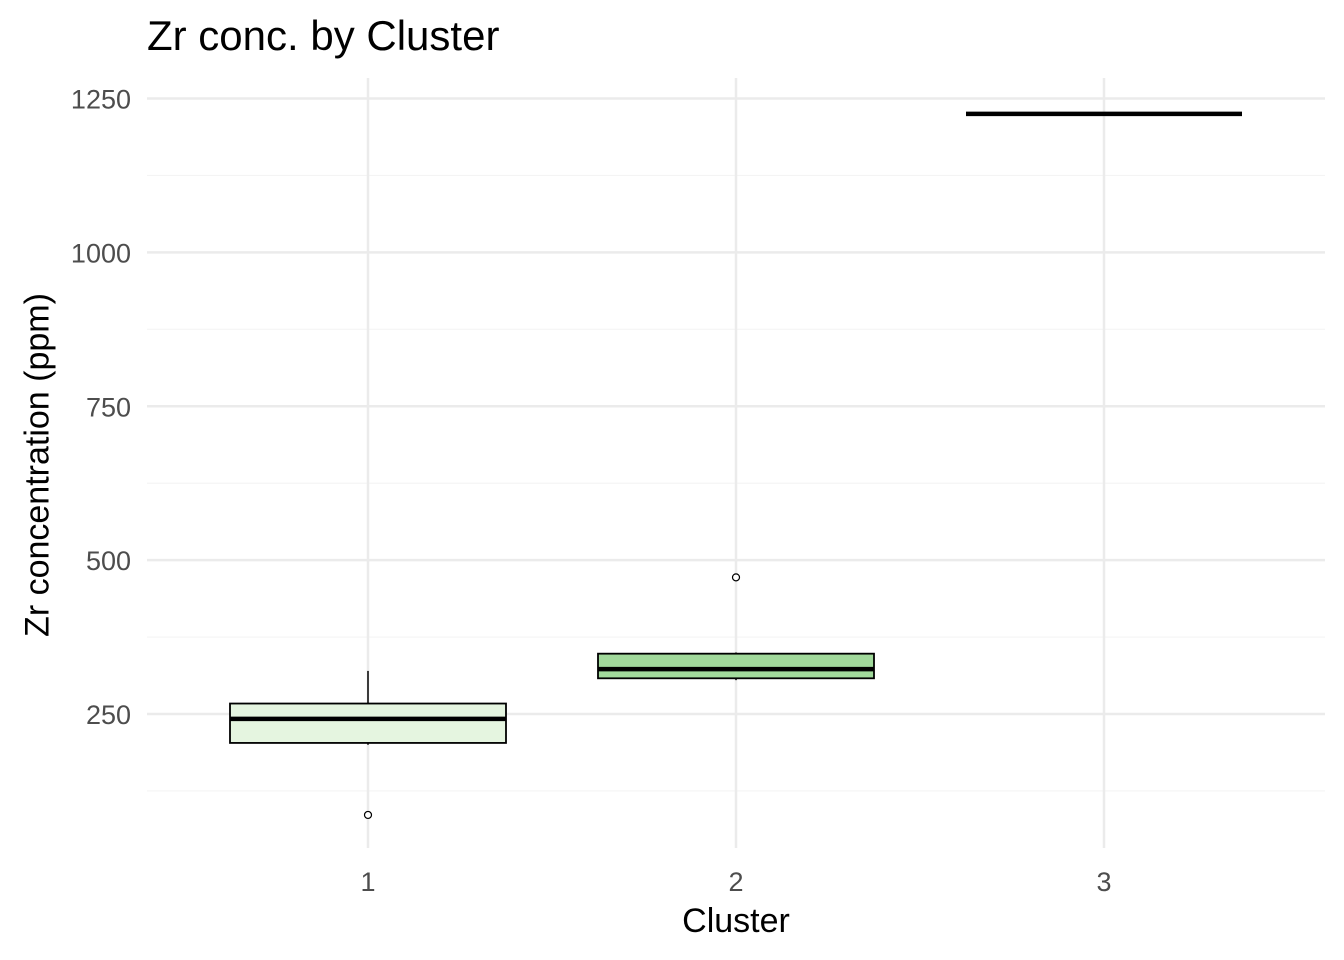 This screenshot has height=960, width=1344. Describe the element at coordinates (101, 100) in the screenshot. I see `y-tick-label: 1250` at that location.